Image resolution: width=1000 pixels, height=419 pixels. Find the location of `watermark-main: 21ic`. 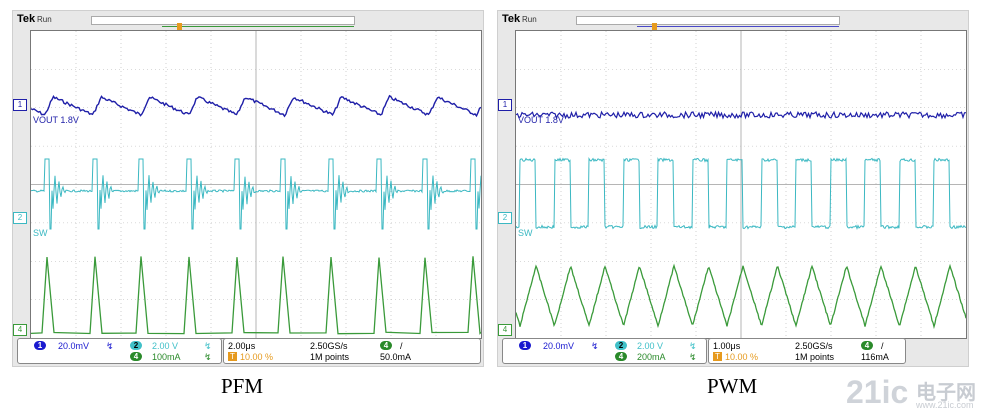

watermark-main: 21ic is located at coordinates (877, 392).